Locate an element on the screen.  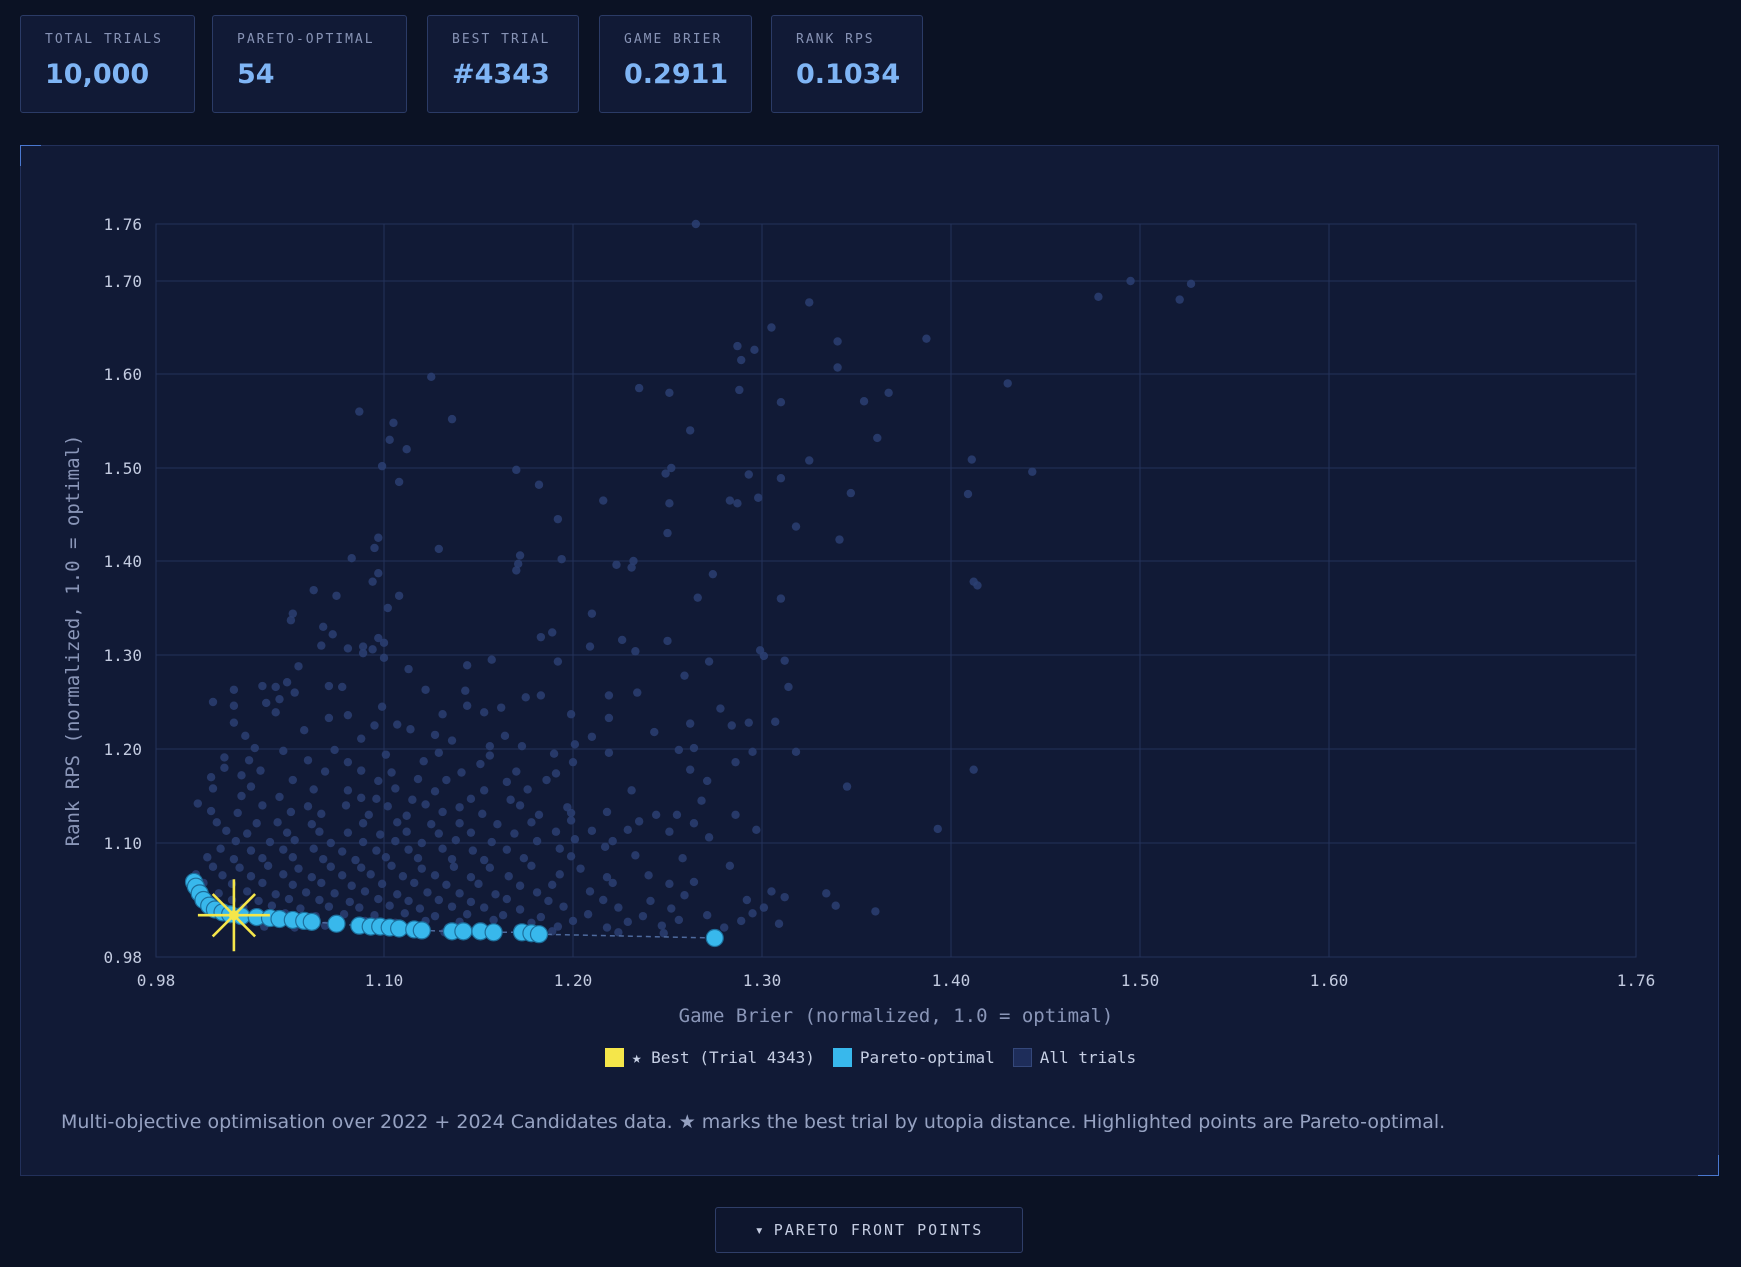
x-tick-label: 1.50 is located at coordinates (1140, 980).